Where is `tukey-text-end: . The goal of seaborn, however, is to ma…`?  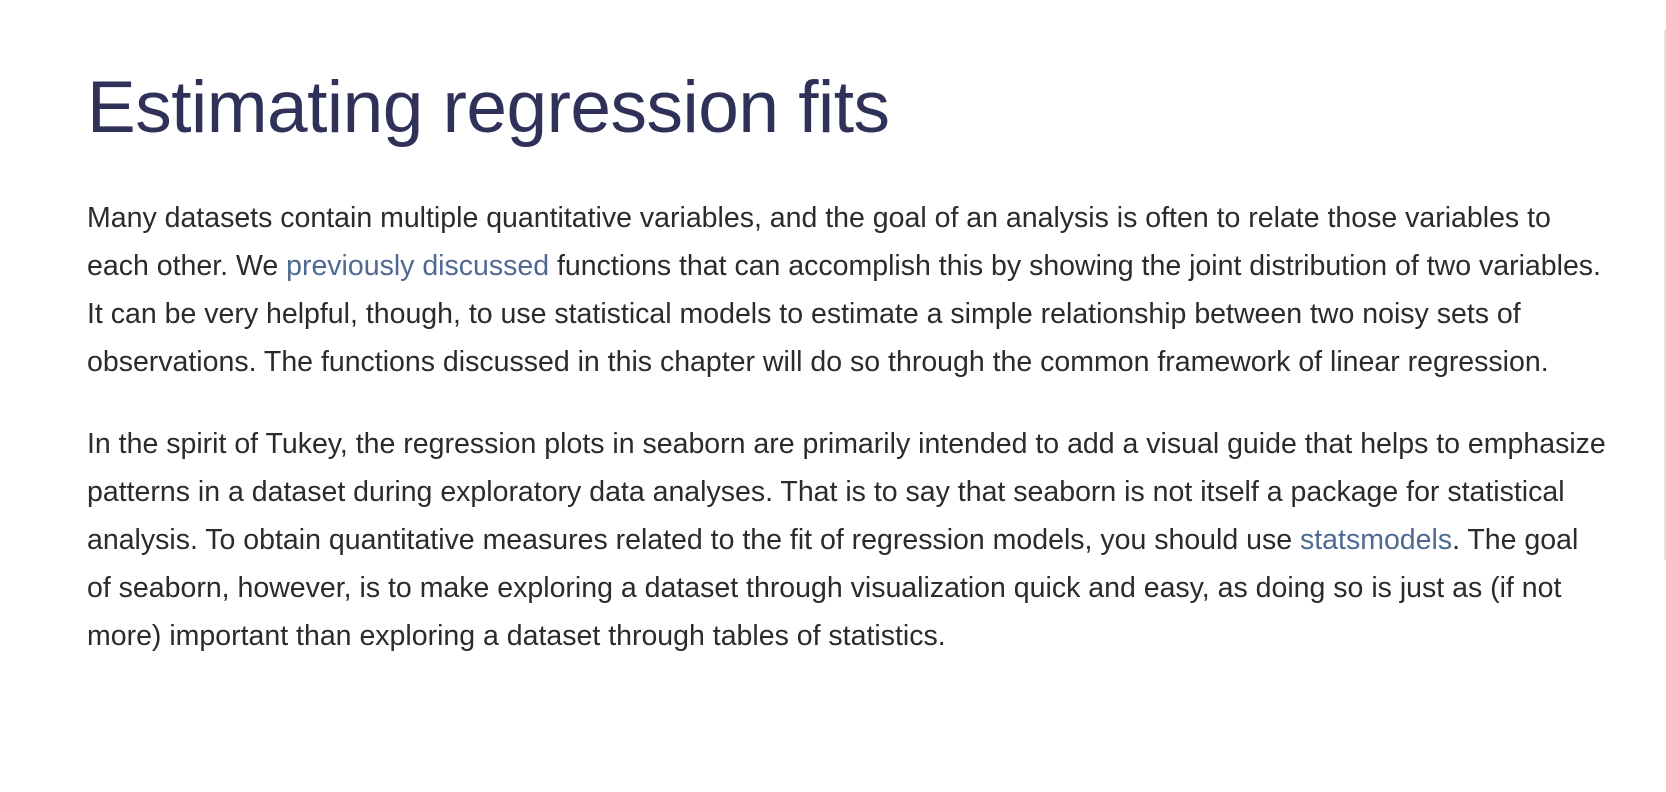
tukey-text-end: . The goal of seaborn, however, is to ma… is located at coordinates (833, 588).